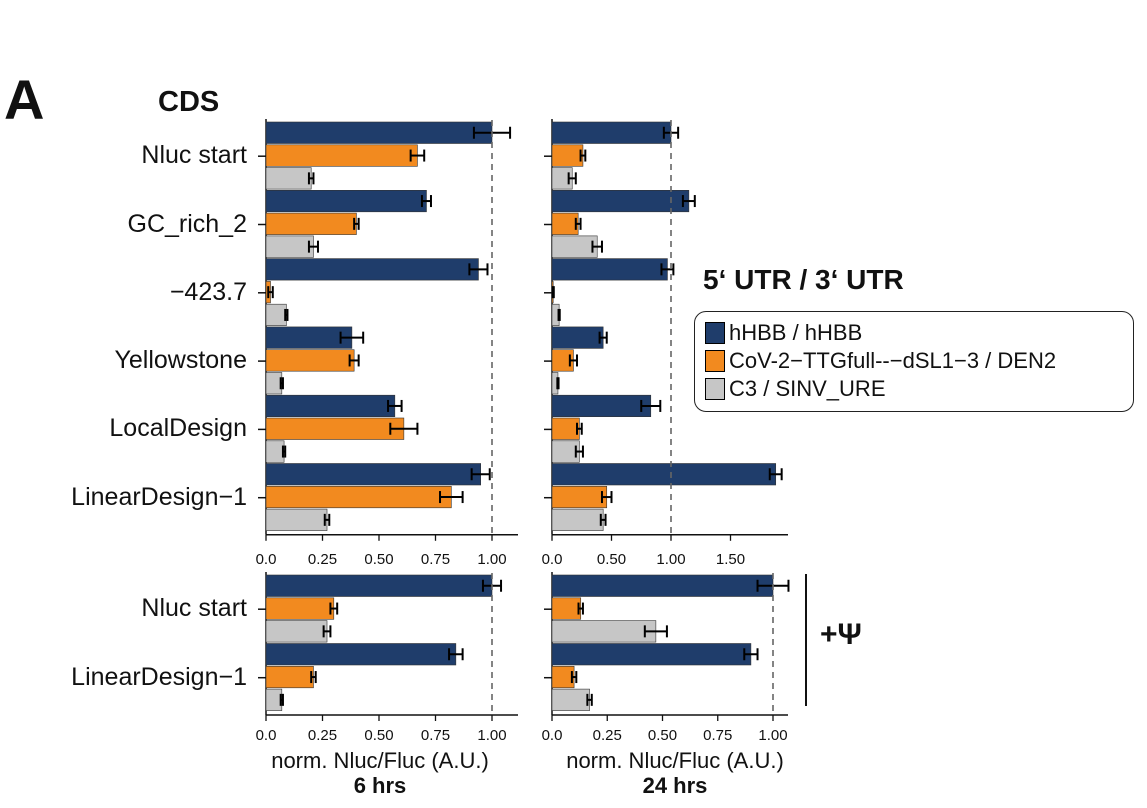  I want to click on x-axis-label-6h: norm. Nluc/Fluc (A.U.), so click(380, 760).